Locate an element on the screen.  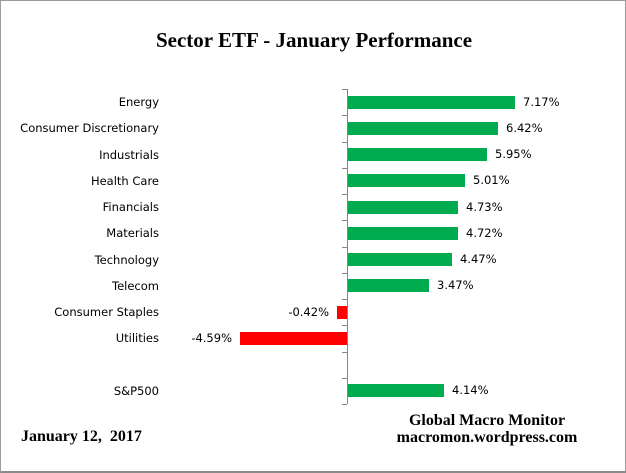
value-label: 4.47% is located at coordinates (478, 259).